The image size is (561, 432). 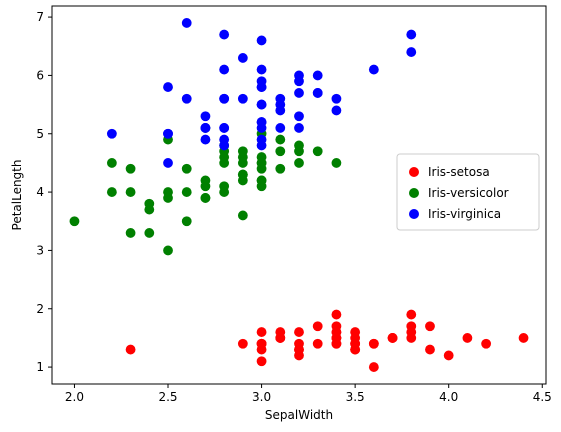 What do you see at coordinates (40, 367) in the screenshot?
I see `y-tick-label-0: 1` at bounding box center [40, 367].